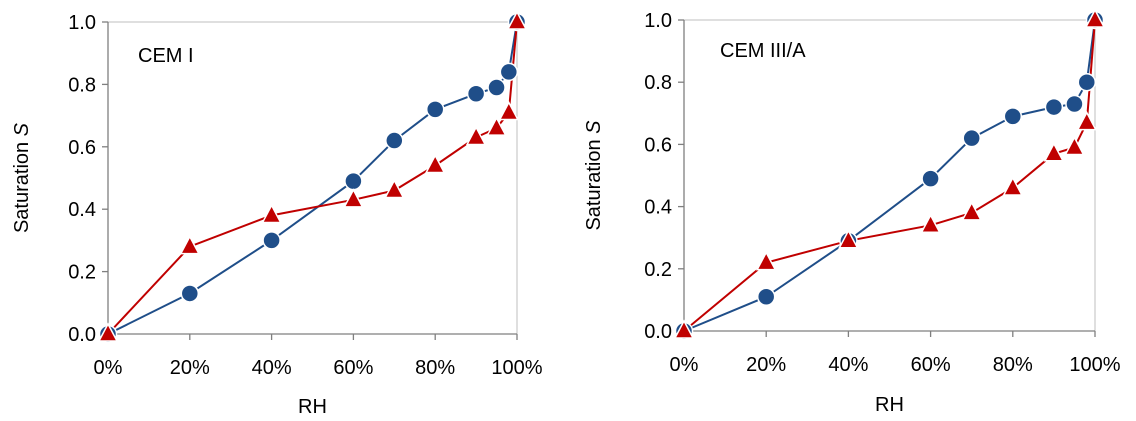 The height and width of the screenshot is (421, 1136). I want to click on panel-label: CEM I, so click(166, 56).